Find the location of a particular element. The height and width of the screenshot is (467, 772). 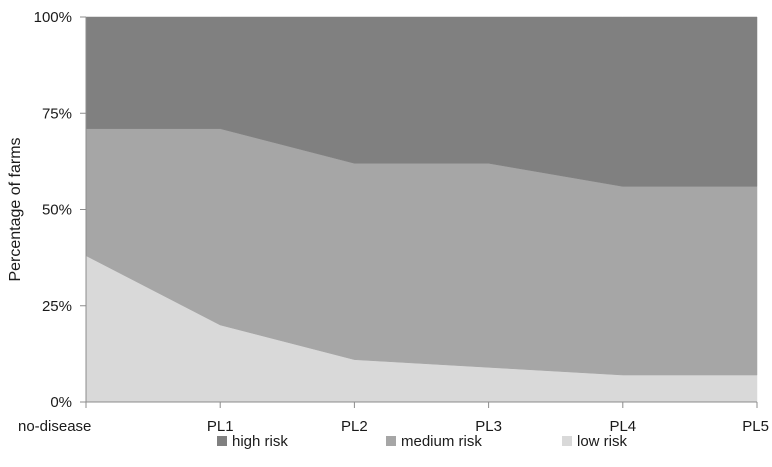

legend: high risk medium risk low risk is located at coordinates (422, 441).